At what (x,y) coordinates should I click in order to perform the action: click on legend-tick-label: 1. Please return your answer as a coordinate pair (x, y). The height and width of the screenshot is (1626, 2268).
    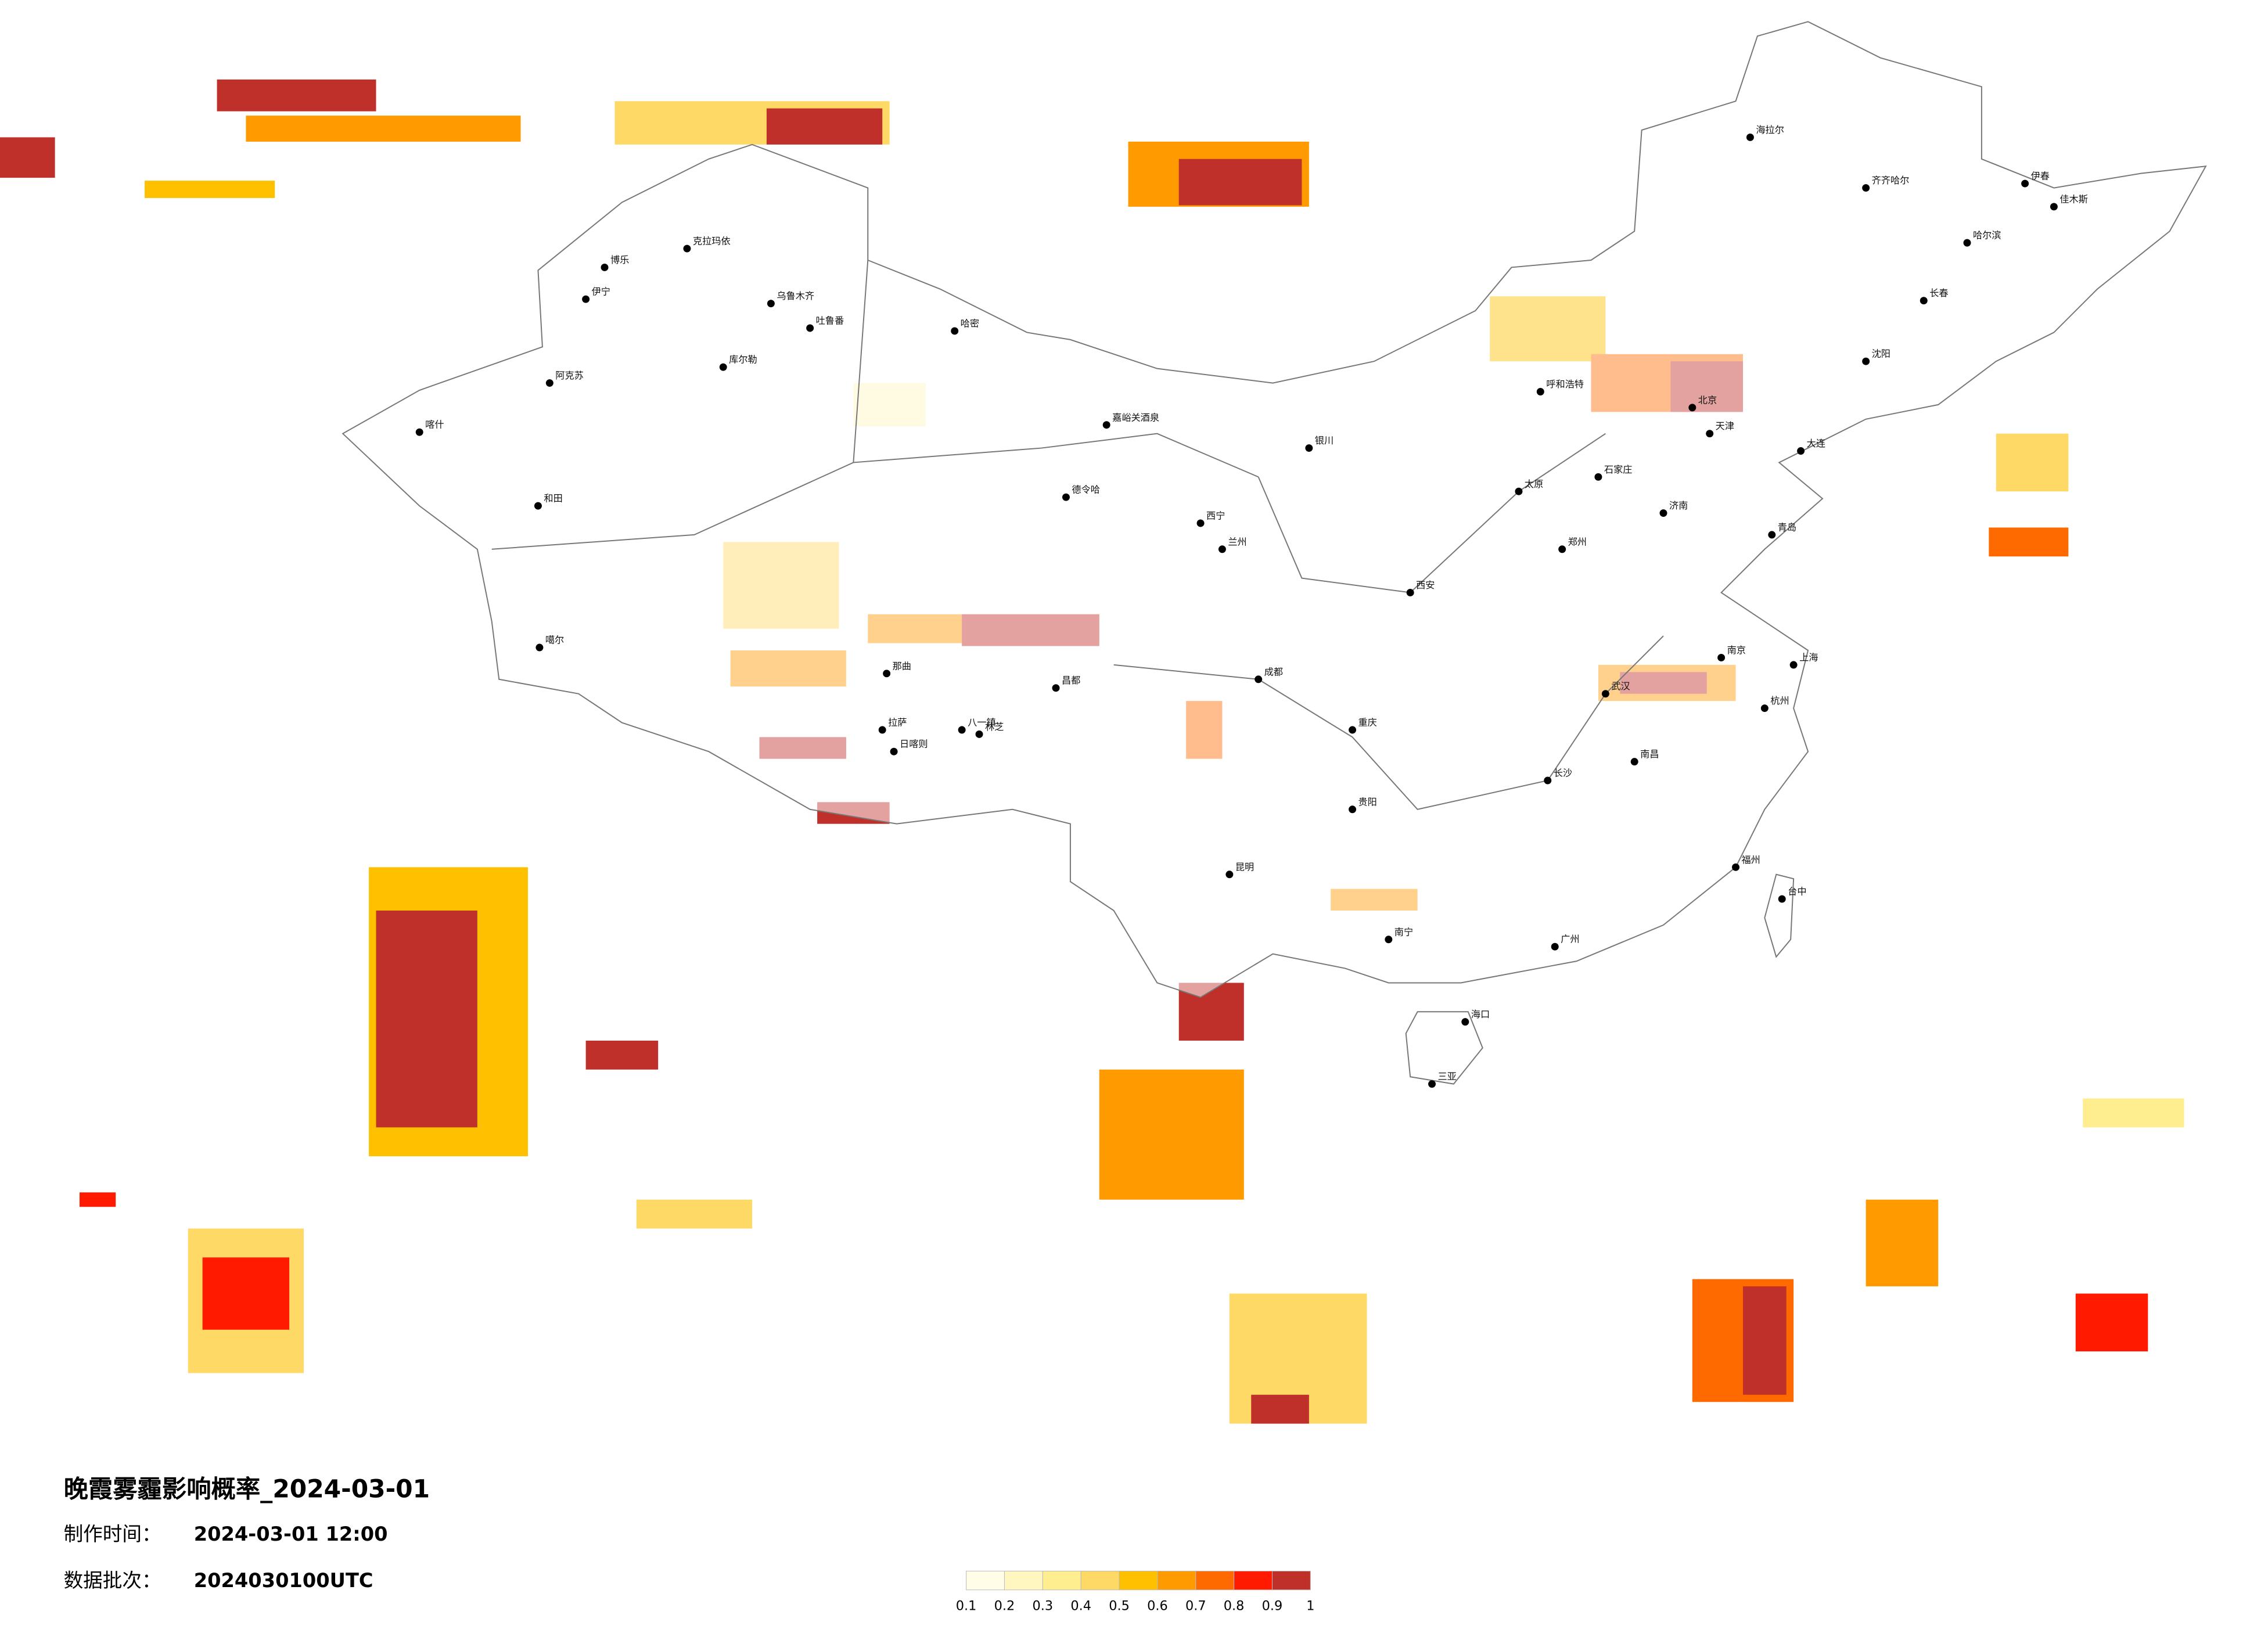
    Looking at the image, I should click on (1310, 1606).